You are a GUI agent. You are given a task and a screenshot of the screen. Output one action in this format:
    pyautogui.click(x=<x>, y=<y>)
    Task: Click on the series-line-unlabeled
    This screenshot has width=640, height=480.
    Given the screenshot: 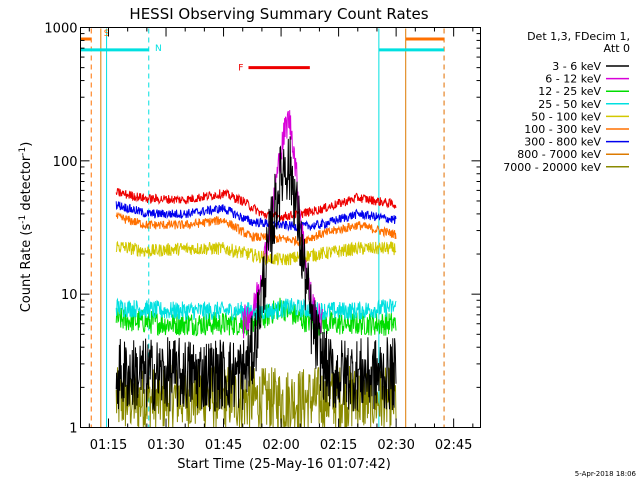 What is the action you would take?
    pyautogui.click(x=256, y=205)
    